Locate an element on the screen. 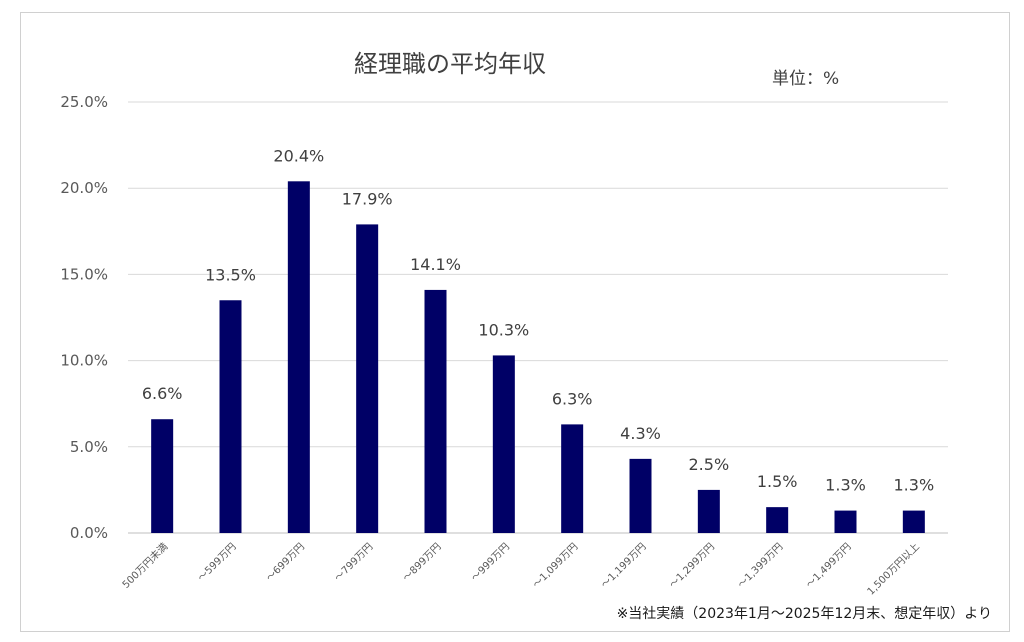 The height and width of the screenshot is (642, 1024). y-tick-label: 0.0% is located at coordinates (89, 533).